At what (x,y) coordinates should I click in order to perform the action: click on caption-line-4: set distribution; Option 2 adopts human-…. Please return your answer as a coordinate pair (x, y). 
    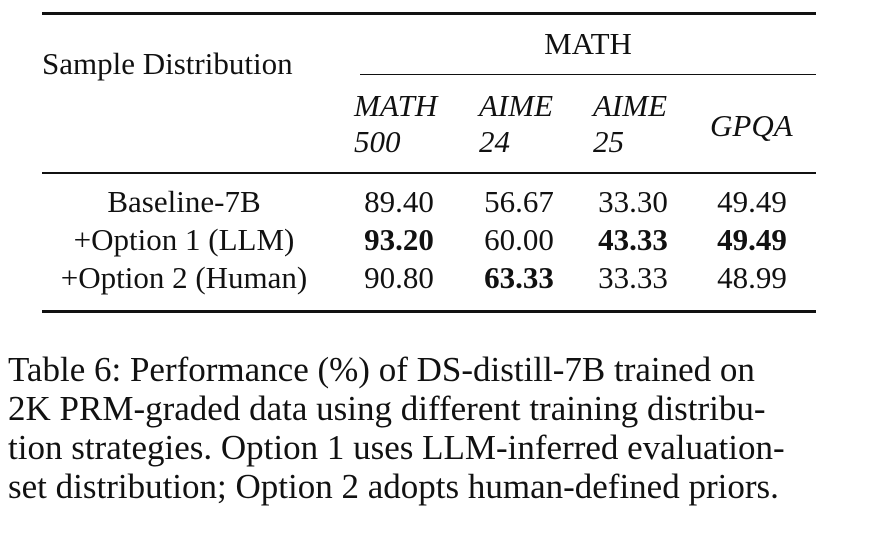
    Looking at the image, I should click on (393, 486).